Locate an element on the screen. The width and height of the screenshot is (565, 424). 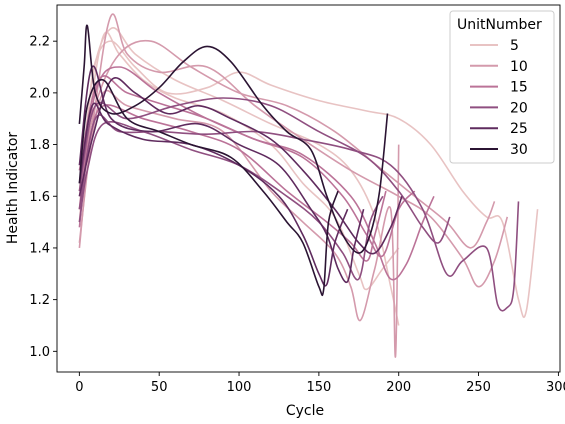
y-tick-label: 2.0 is located at coordinates (39, 93).